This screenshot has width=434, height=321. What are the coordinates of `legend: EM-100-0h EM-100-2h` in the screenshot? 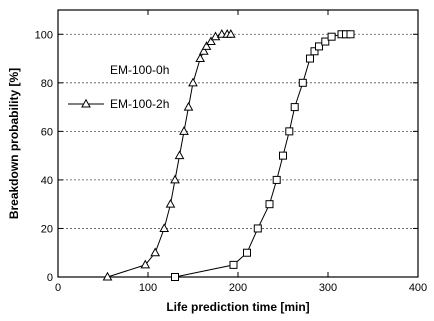 It's located at (118, 87).